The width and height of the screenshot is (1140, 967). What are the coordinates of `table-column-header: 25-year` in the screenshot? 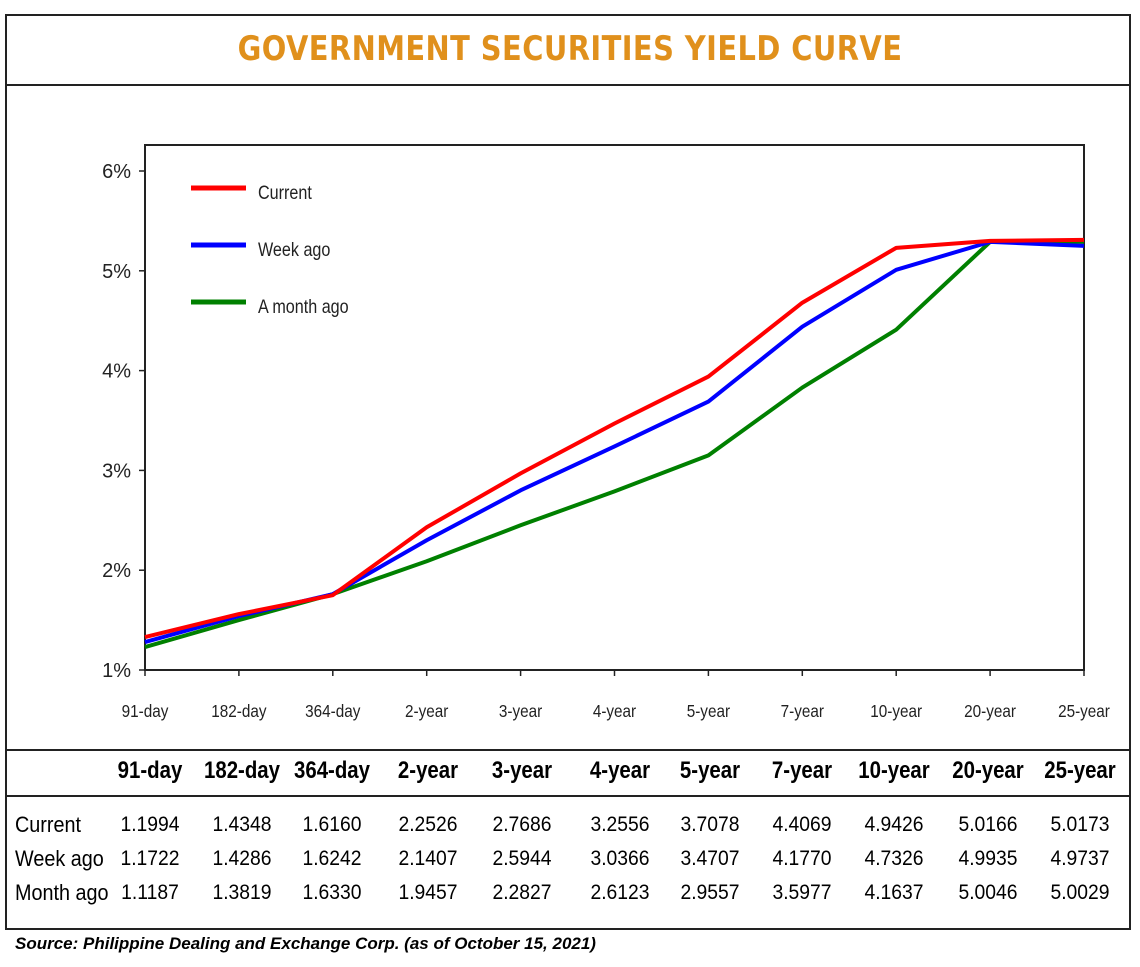 It's located at (1080, 770).